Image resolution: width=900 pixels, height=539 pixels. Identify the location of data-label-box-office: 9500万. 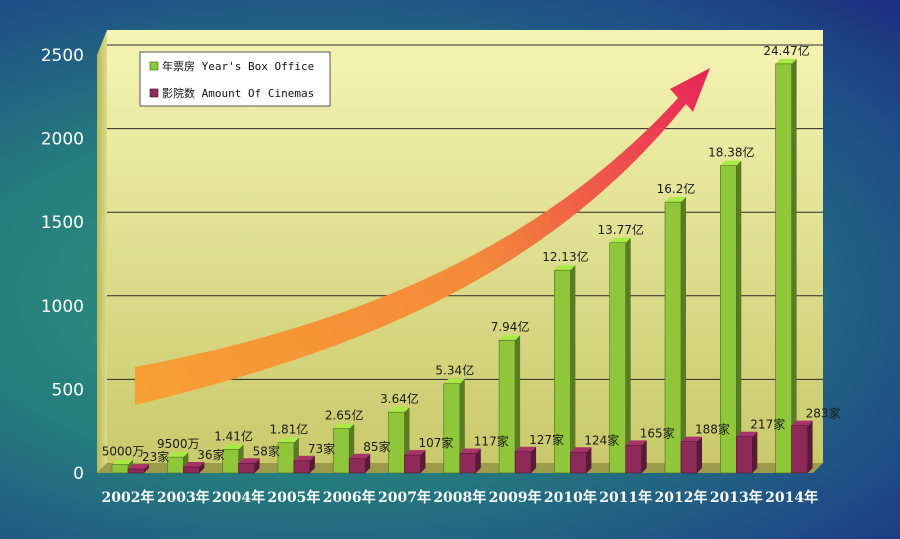
(178, 444).